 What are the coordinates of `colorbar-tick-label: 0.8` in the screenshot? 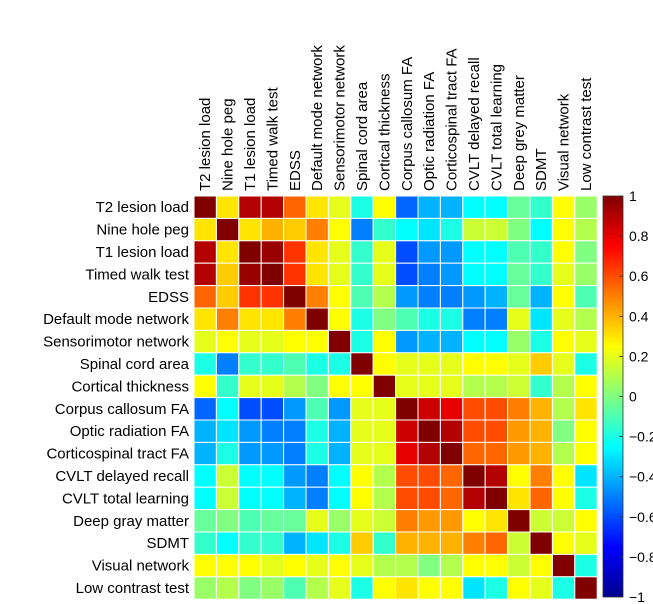 It's located at (639, 236).